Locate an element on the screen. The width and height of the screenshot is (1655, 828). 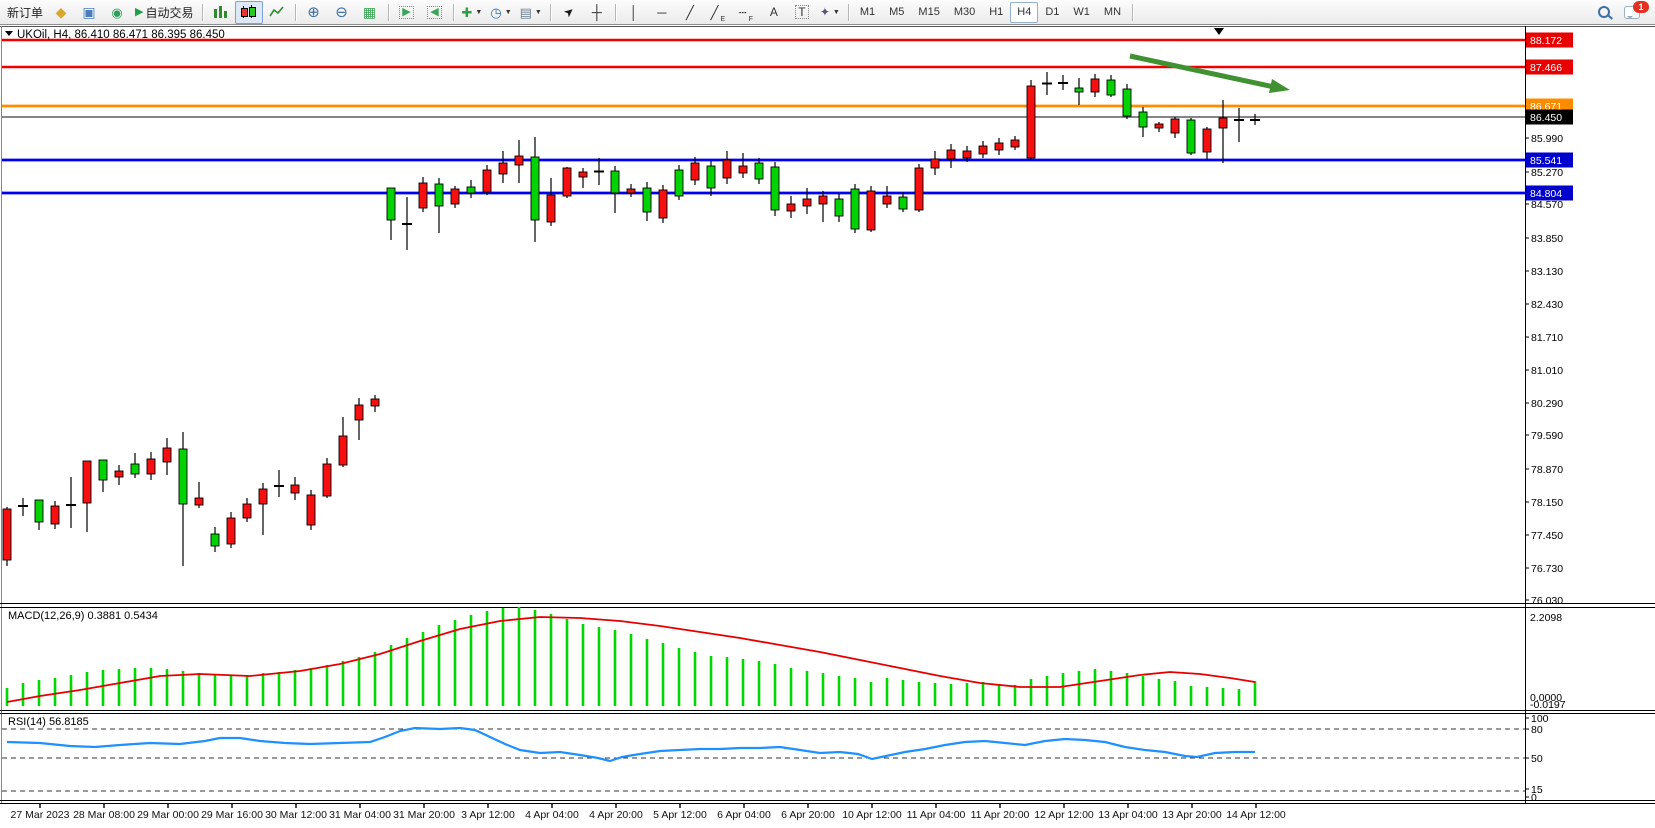
signals-icon: ◉ is located at coordinates (117, 12).